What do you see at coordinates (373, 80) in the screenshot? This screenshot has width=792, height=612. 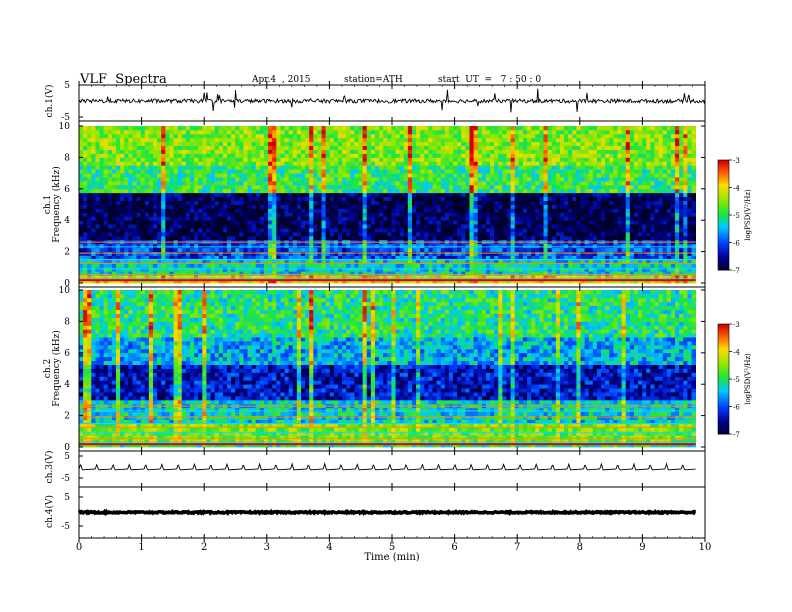 I see `station-label: station=ATH` at bounding box center [373, 80].